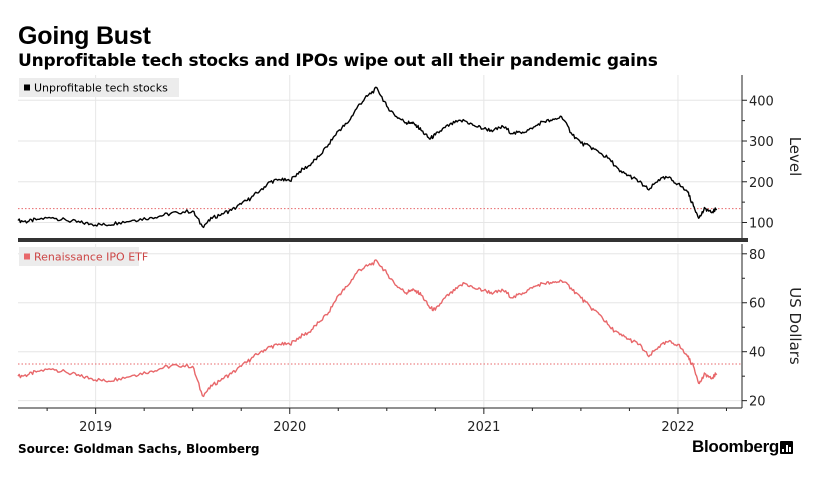  Describe the element at coordinates (757, 402) in the screenshot. I see `y-tick-label: 20` at that location.